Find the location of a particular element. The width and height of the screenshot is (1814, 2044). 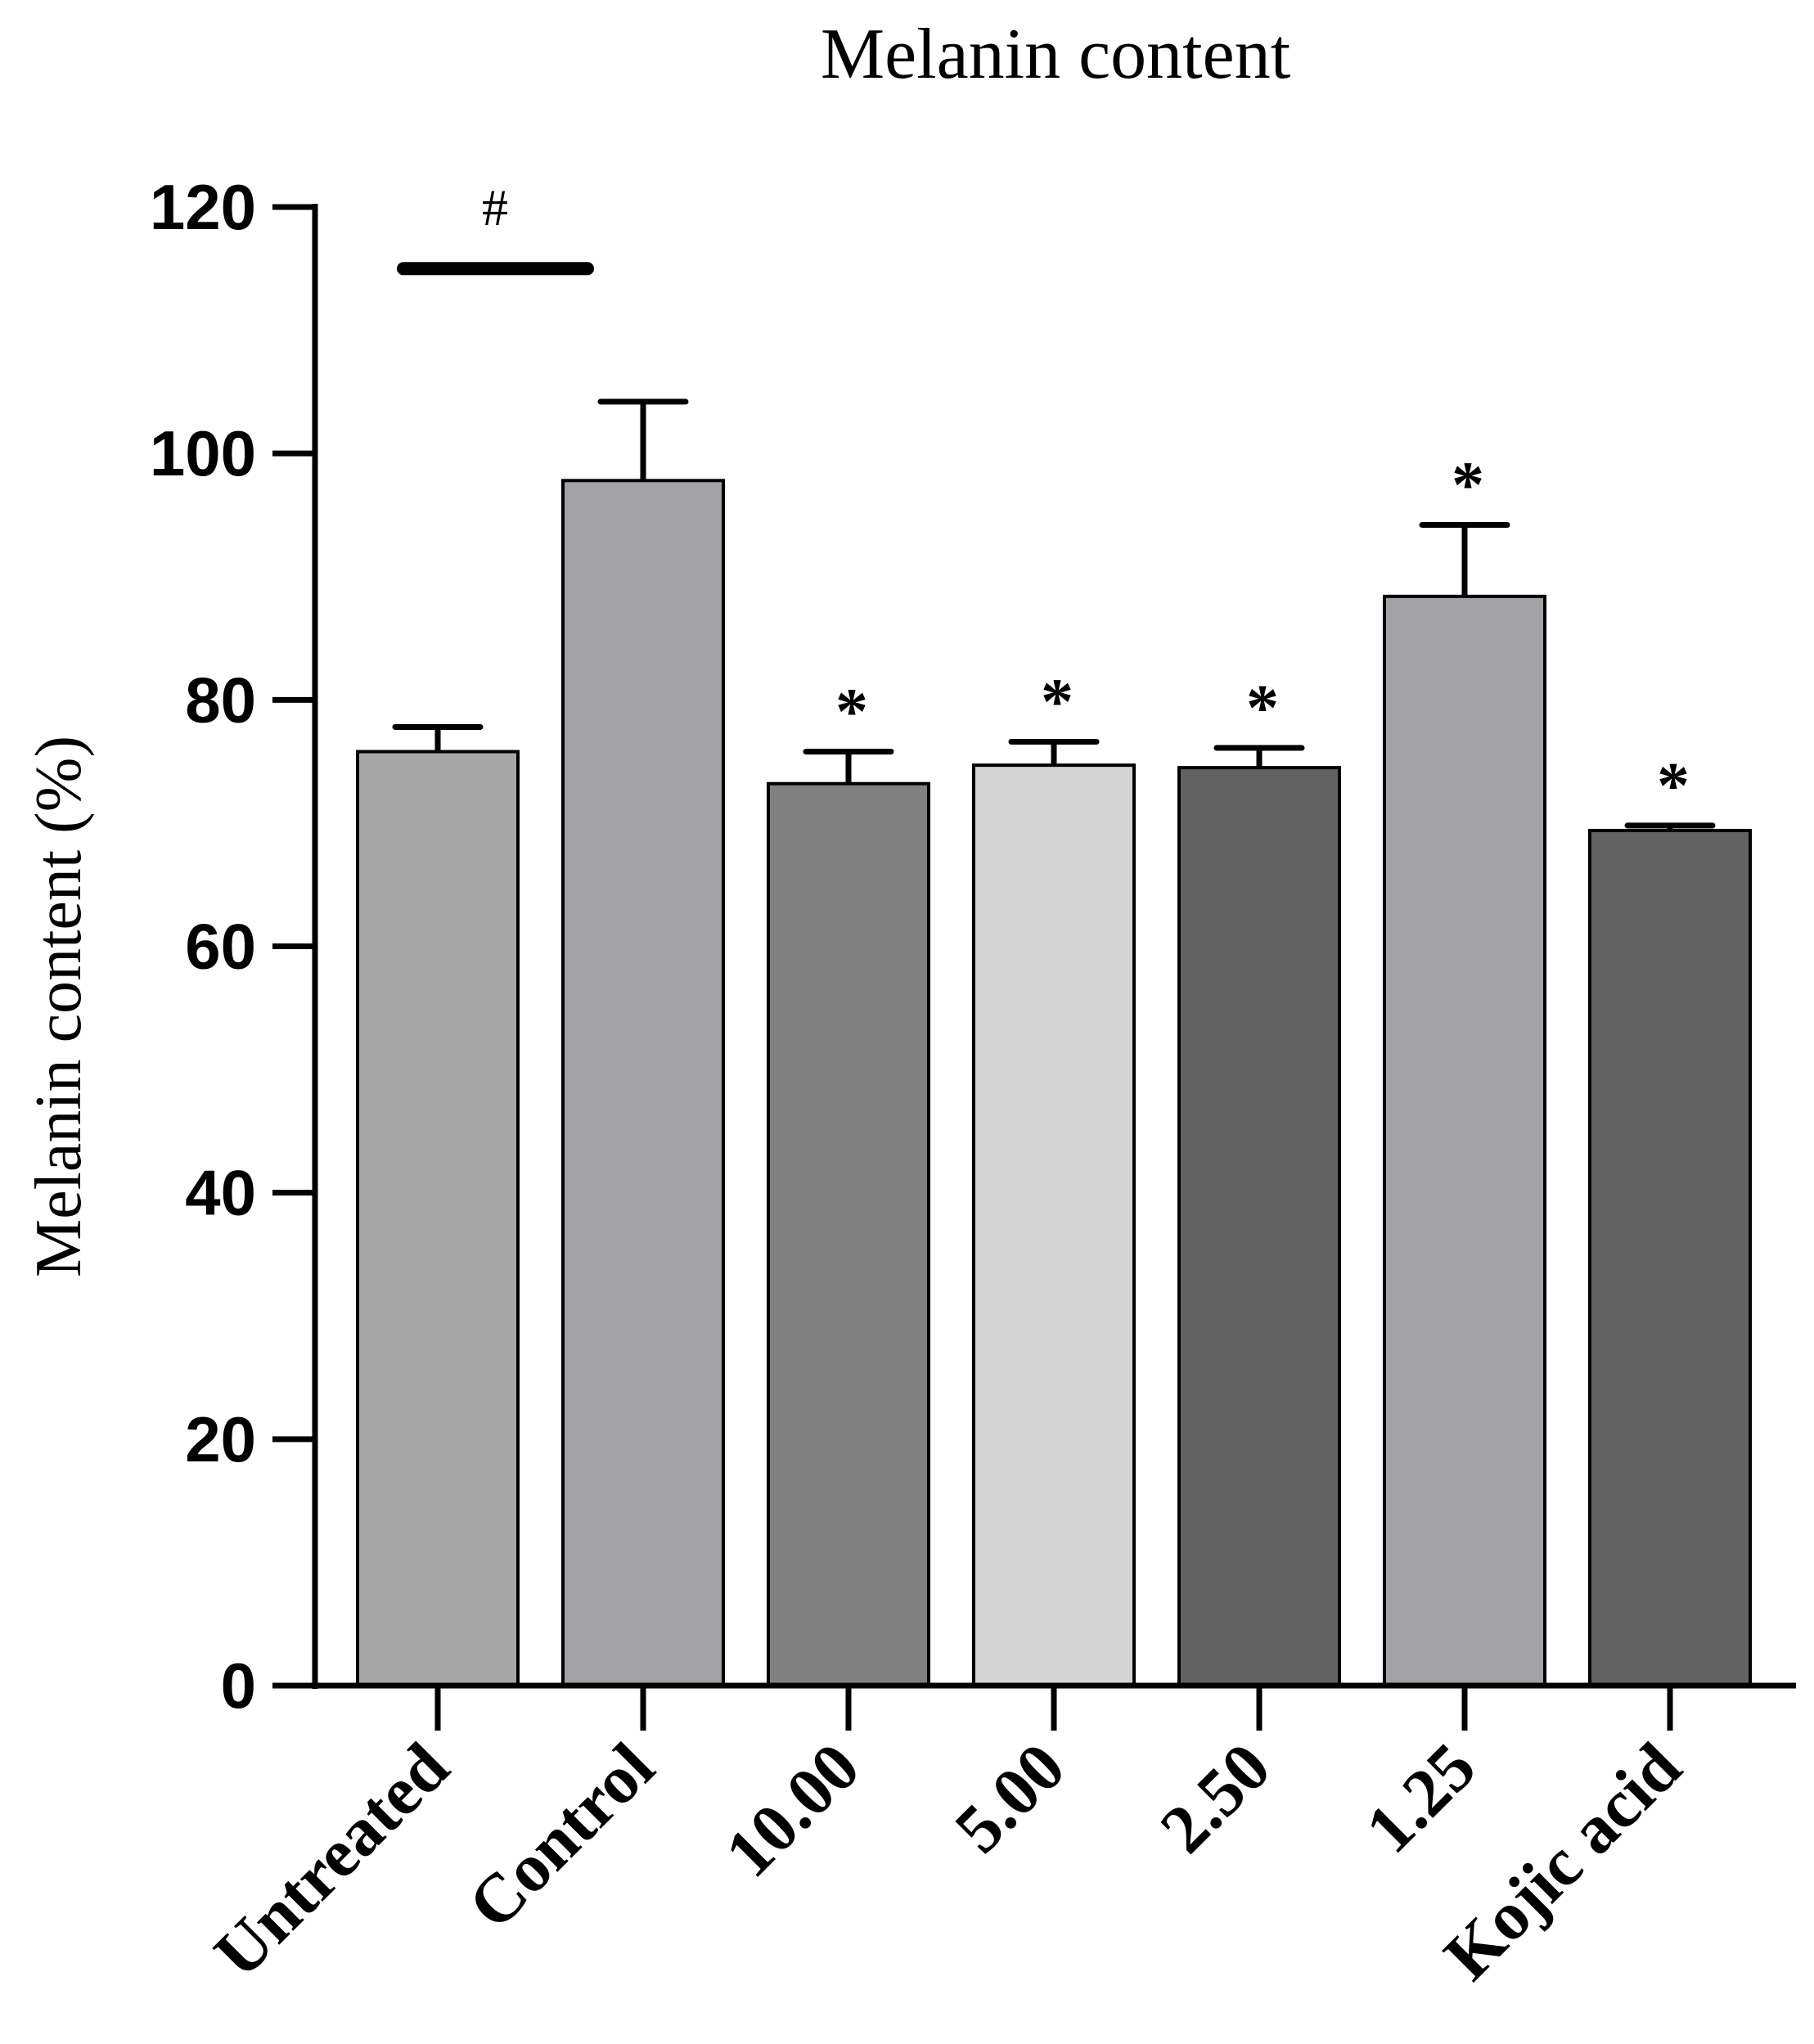

x-tick-label: 2.50 is located at coordinates (1215, 1798).